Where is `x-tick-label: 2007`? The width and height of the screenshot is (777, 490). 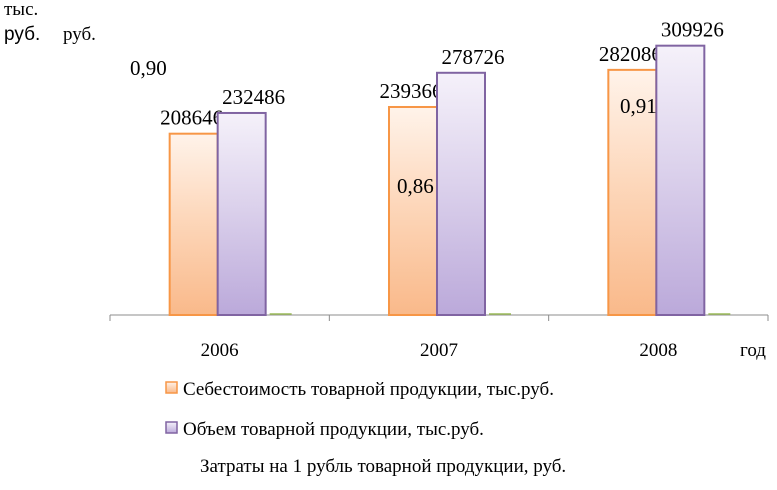
x-tick-label: 2007 is located at coordinates (439, 350).